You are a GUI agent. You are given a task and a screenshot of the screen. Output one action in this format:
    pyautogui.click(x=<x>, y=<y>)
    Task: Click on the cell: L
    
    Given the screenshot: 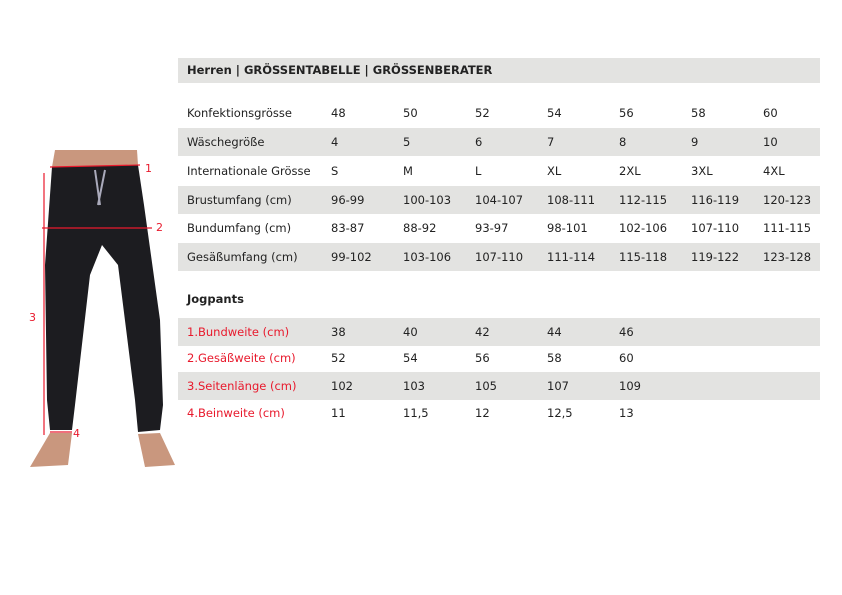 What is the action you would take?
    pyautogui.click(x=478, y=171)
    